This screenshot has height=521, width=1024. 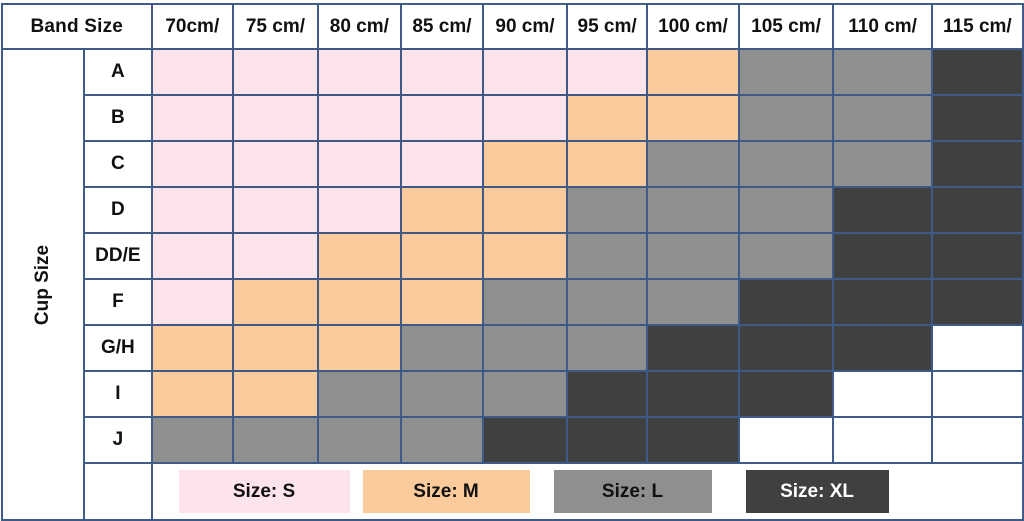 What do you see at coordinates (513, 348) in the screenshot?
I see `table-row: G/H` at bounding box center [513, 348].